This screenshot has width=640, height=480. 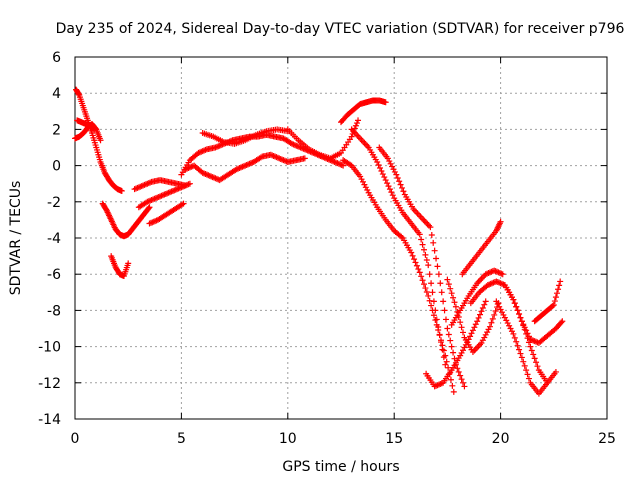 What do you see at coordinates (245, 167) in the screenshot?
I see `series-sat-j` at bounding box center [245, 167].